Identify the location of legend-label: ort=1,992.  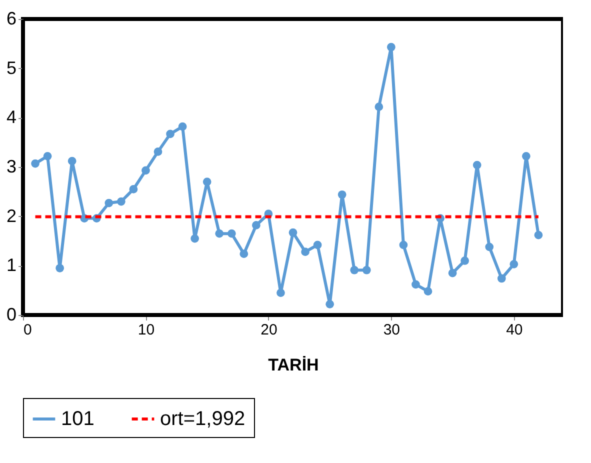
(203, 419).